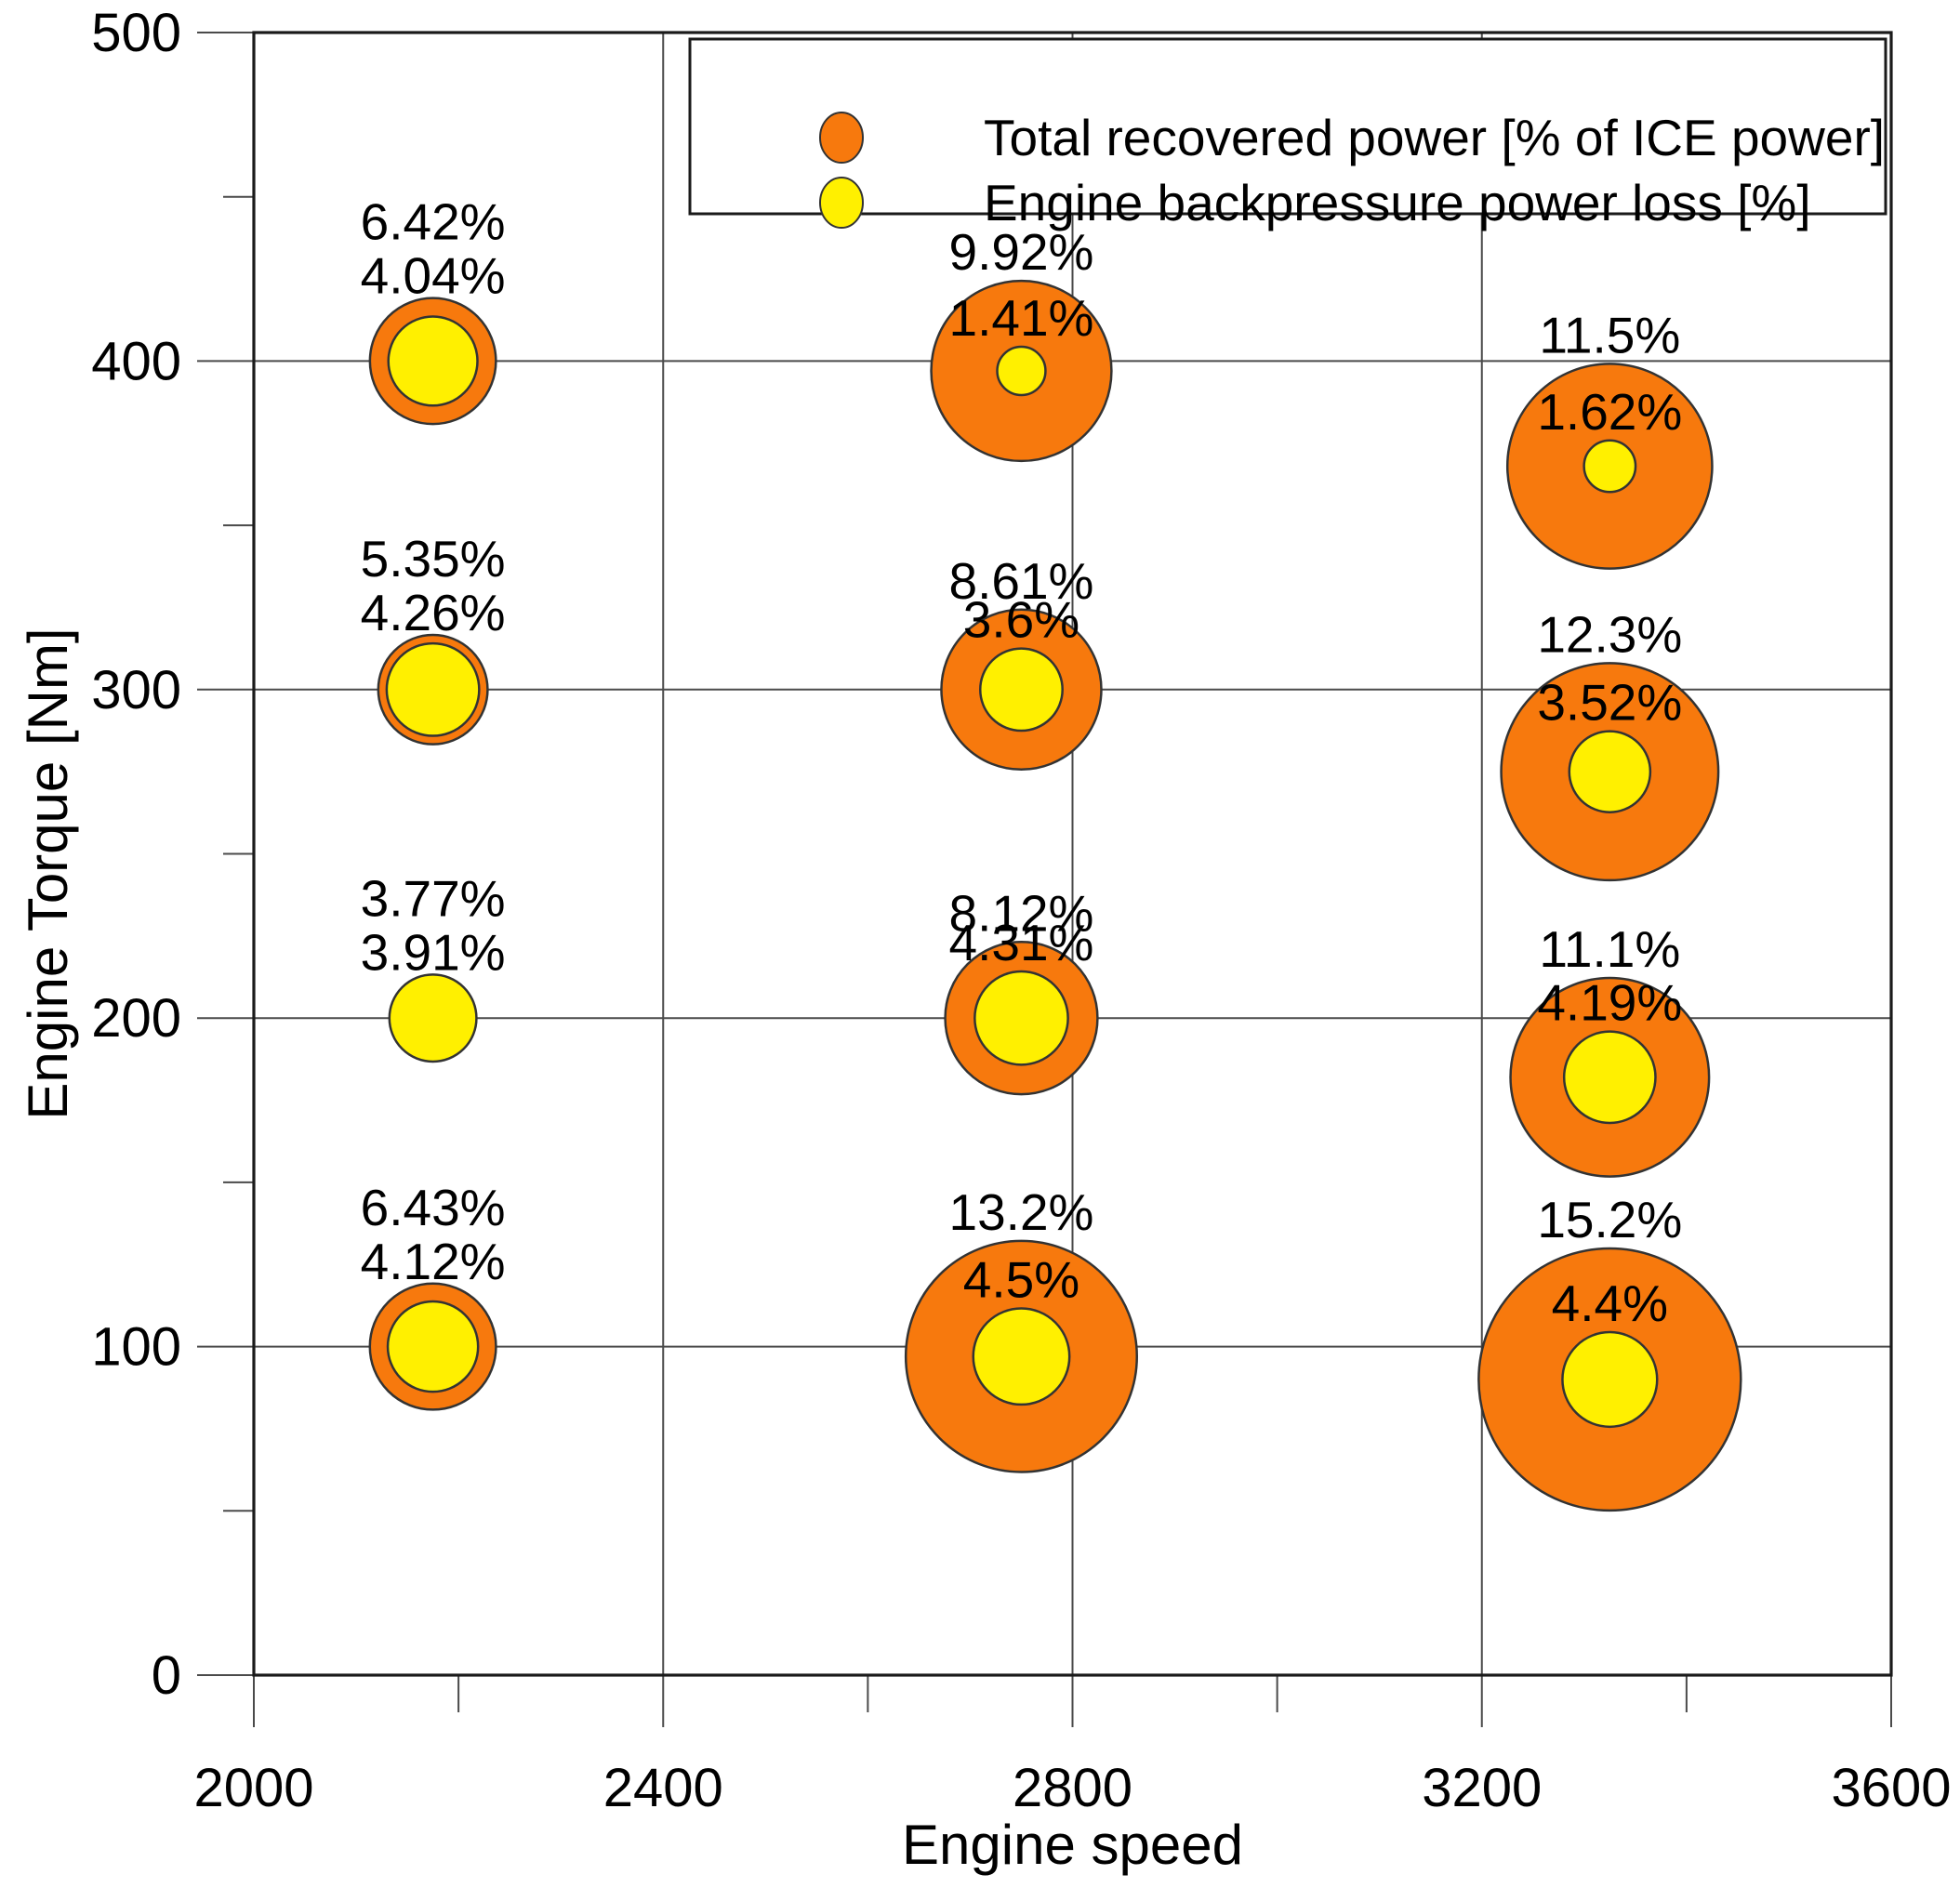 The image size is (1960, 1888). I want to click on data-point: 15.2% 4.4%, so click(1610, 1352).